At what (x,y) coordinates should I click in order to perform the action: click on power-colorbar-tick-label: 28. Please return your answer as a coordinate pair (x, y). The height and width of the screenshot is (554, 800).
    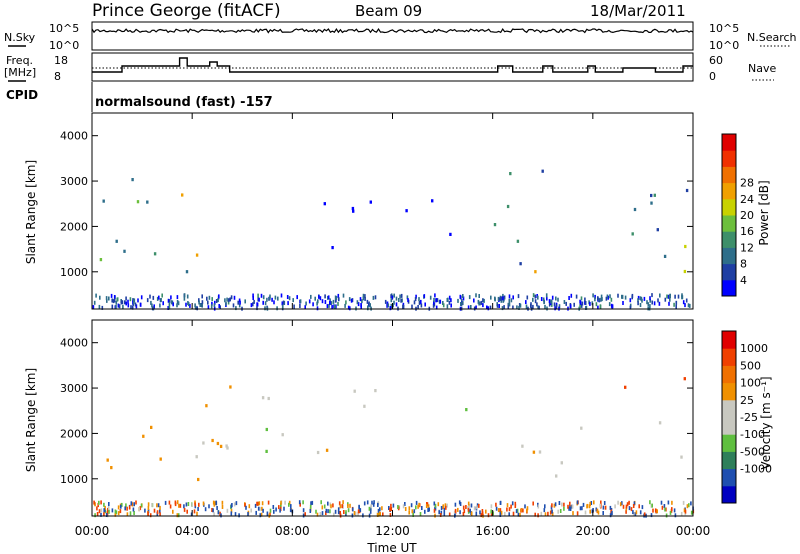
    Looking at the image, I should click on (747, 183).